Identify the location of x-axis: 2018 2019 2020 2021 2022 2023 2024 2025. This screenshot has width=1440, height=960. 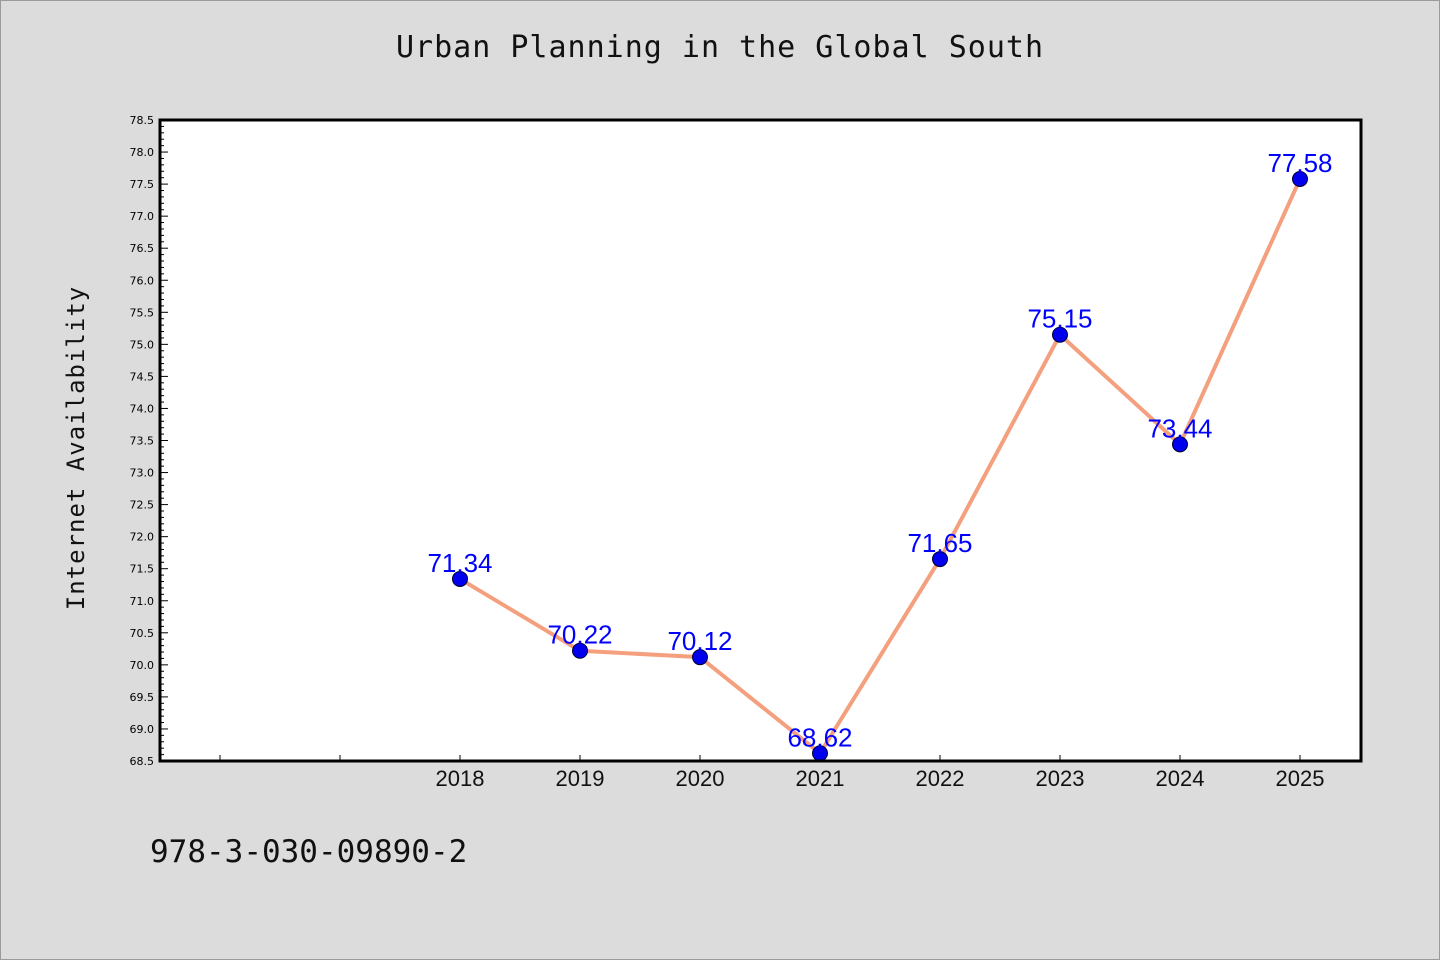
(772, 773).